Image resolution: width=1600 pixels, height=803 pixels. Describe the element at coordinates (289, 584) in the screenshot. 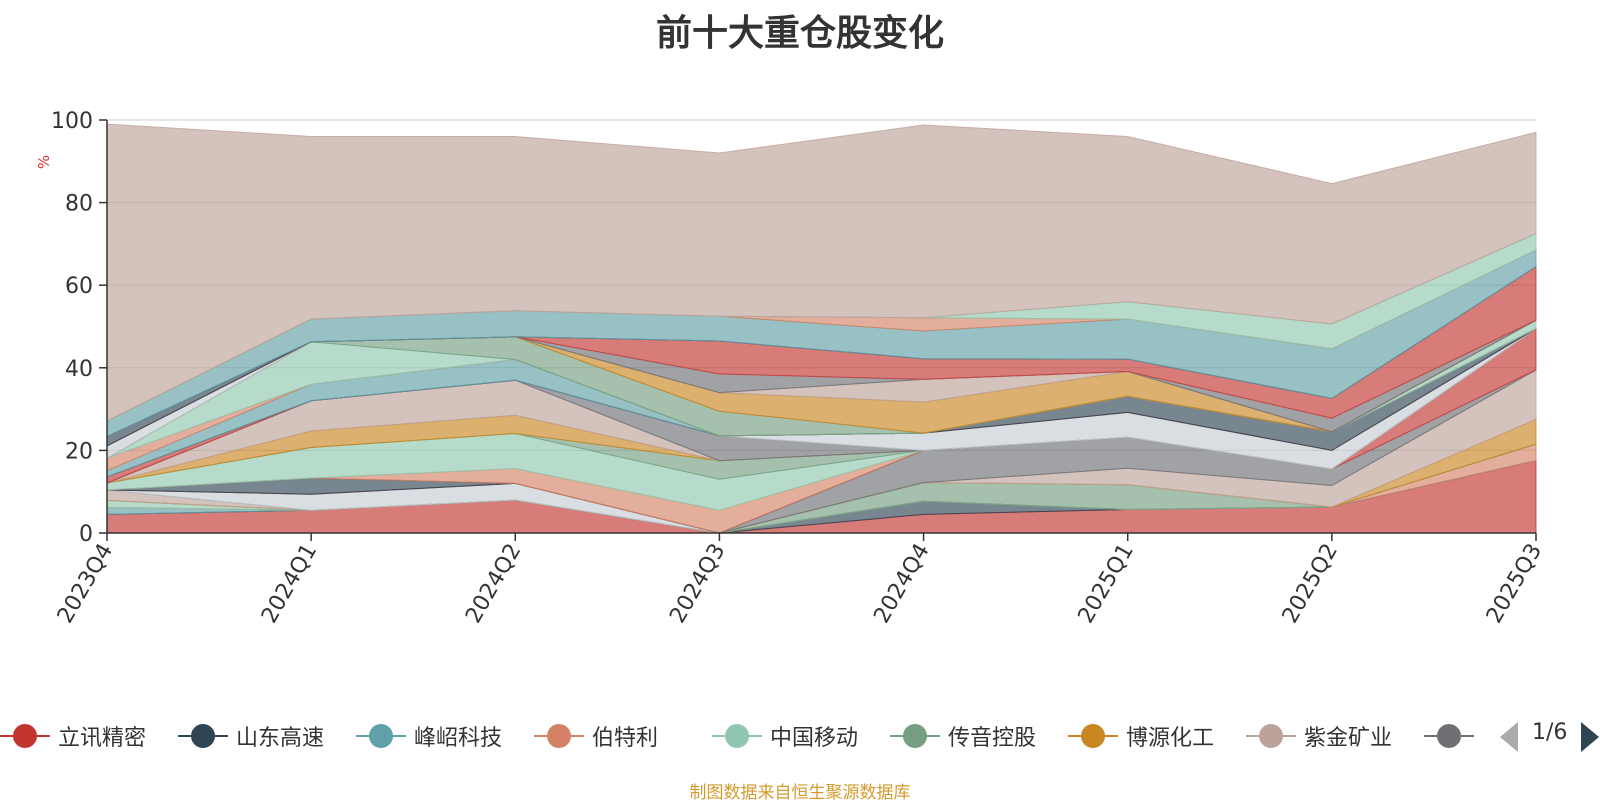

I see `x-tick-label: 2024Q1` at that location.